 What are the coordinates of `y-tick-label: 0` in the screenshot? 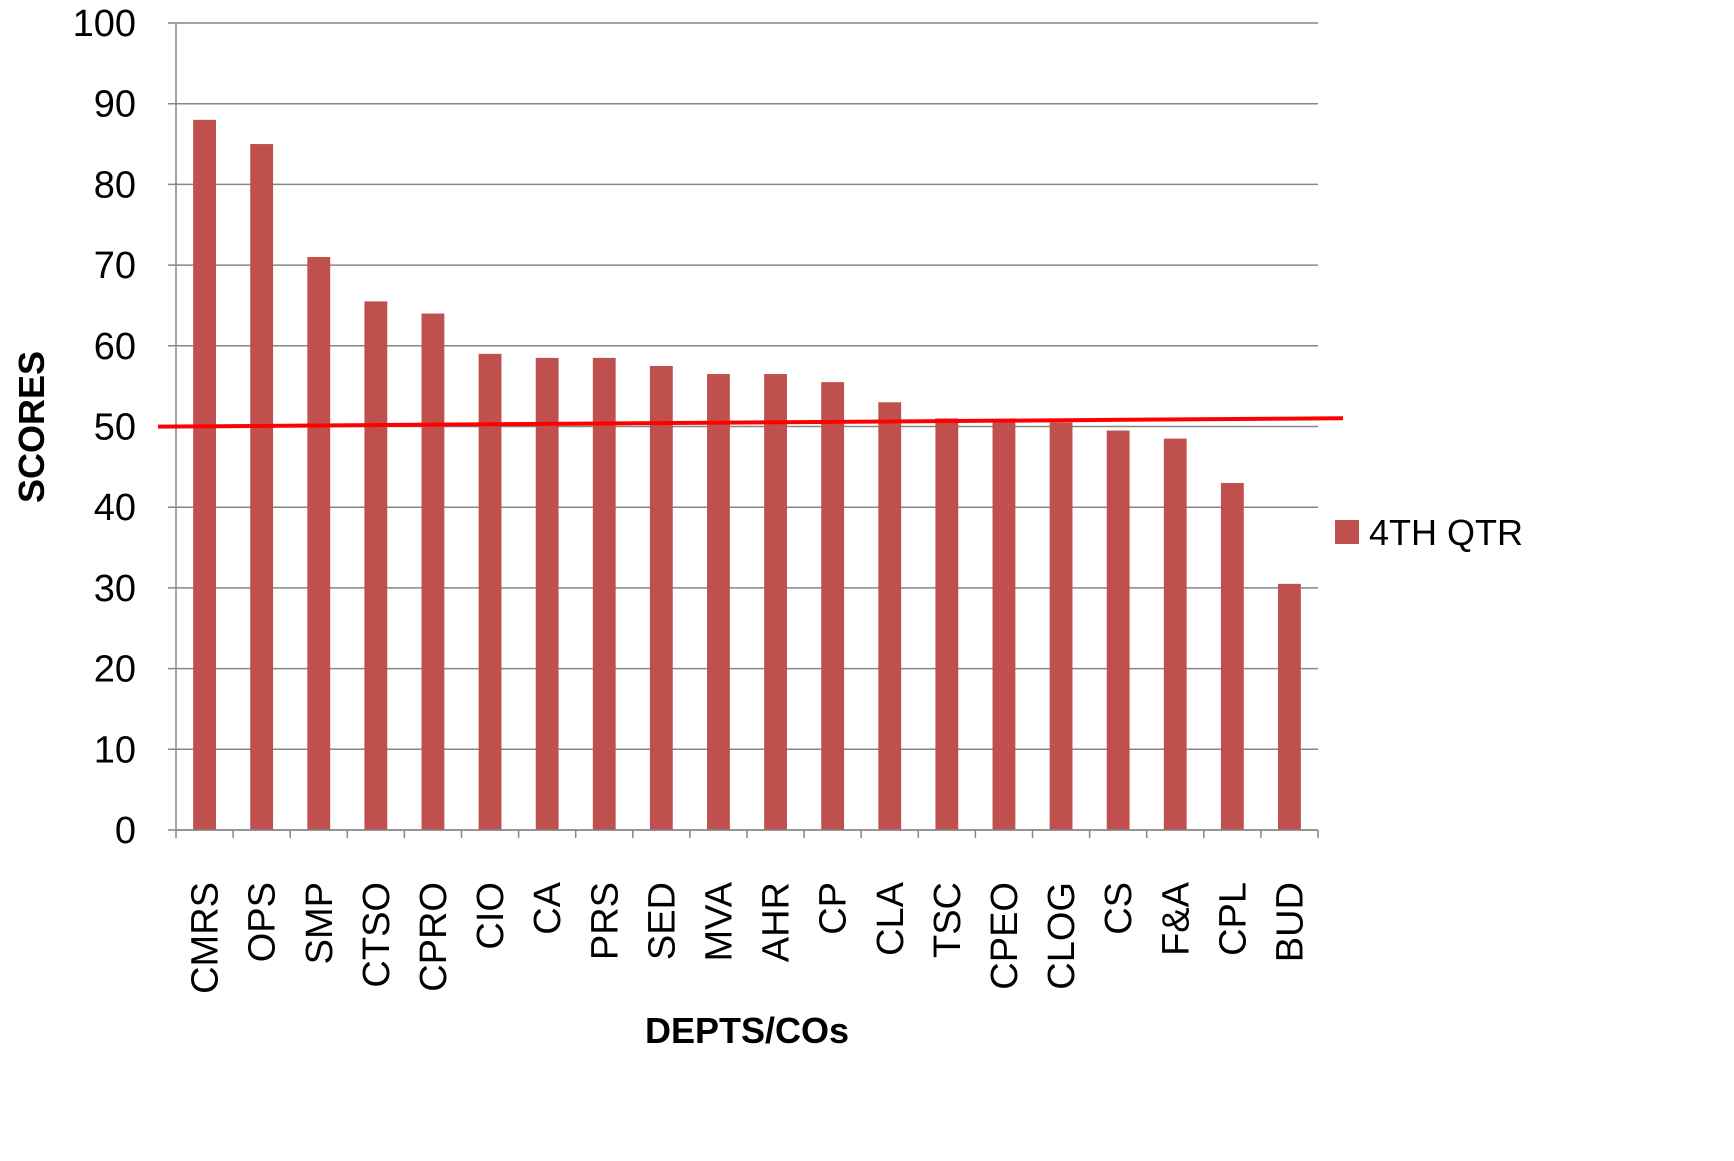 It's located at (125, 831).